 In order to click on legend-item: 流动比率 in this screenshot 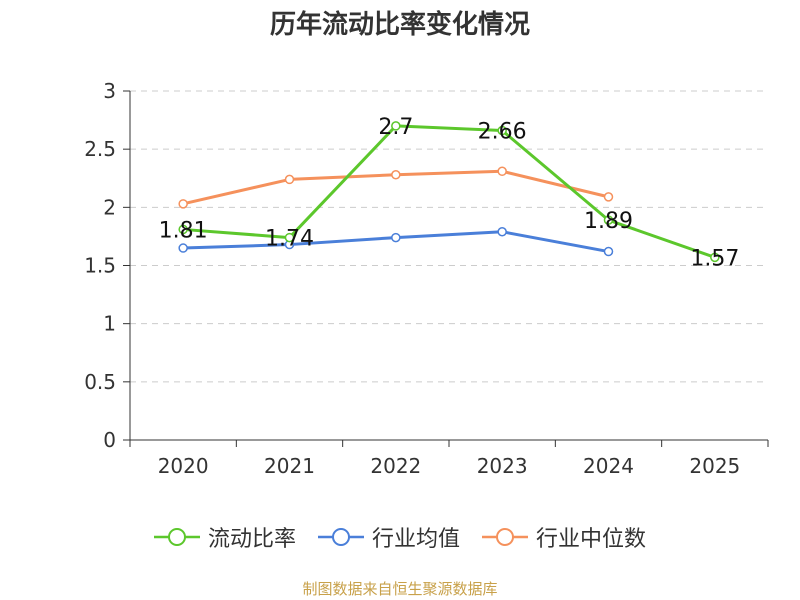, I will do `click(224, 537)`.